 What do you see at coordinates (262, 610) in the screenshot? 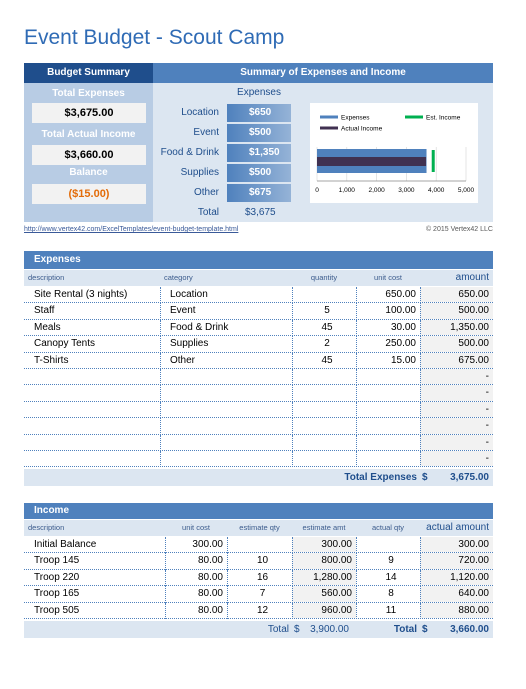
I see `cell: 12` at bounding box center [262, 610].